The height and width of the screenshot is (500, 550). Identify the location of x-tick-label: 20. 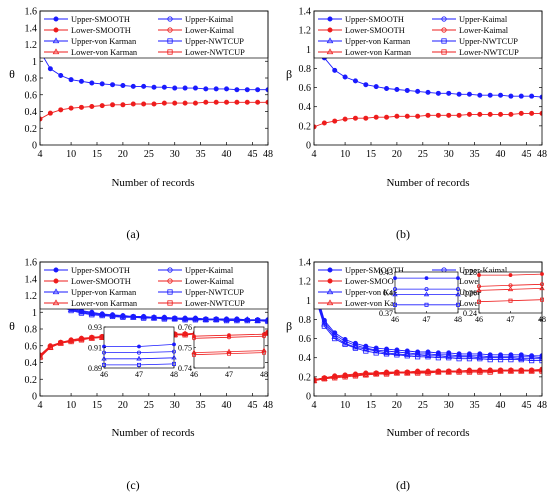
(123, 405).